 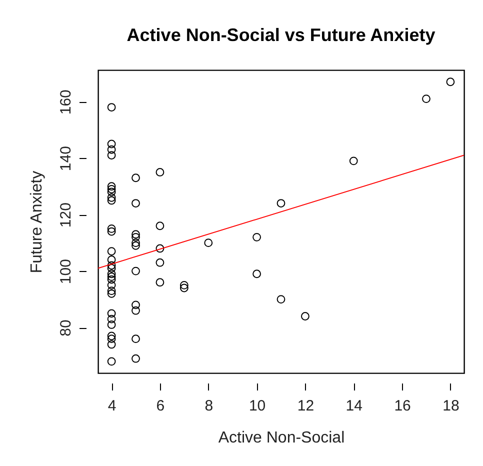 I want to click on y-tick-label: 120, so click(x=66, y=215).